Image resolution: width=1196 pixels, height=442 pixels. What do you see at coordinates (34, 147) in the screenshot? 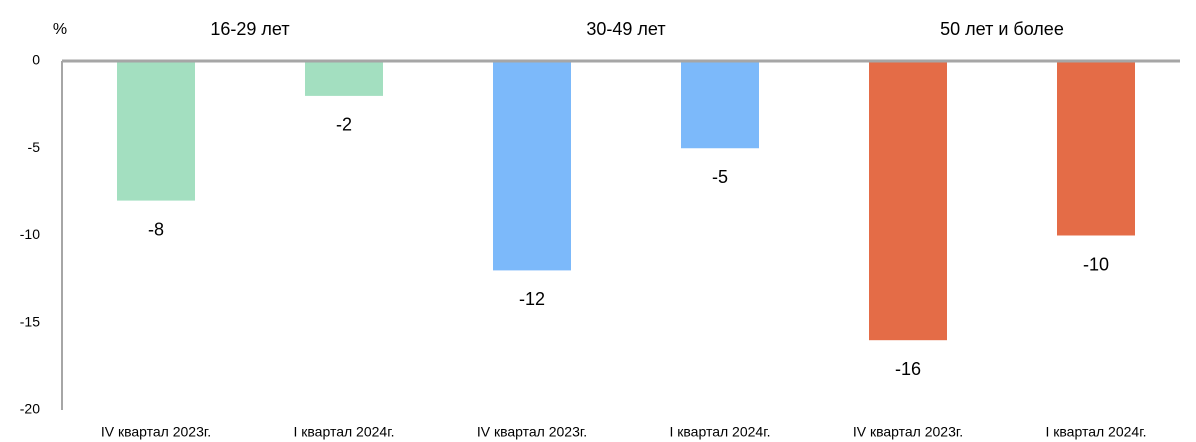
I see `y-tick-label: -5` at bounding box center [34, 147].